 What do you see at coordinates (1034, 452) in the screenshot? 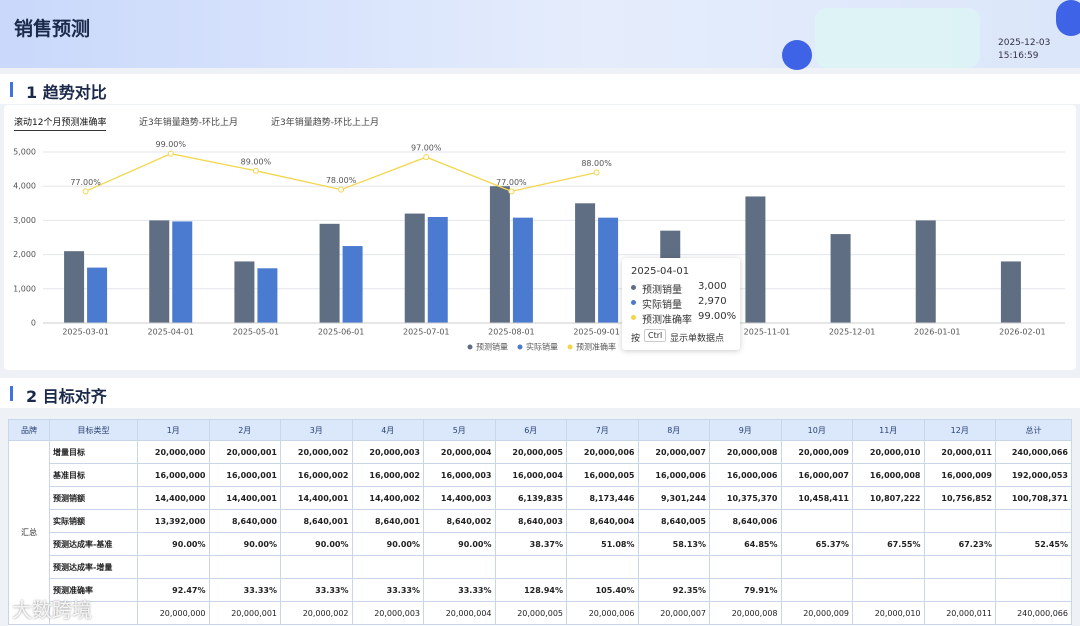
I see `table-cell: 240,000,066` at bounding box center [1034, 452].